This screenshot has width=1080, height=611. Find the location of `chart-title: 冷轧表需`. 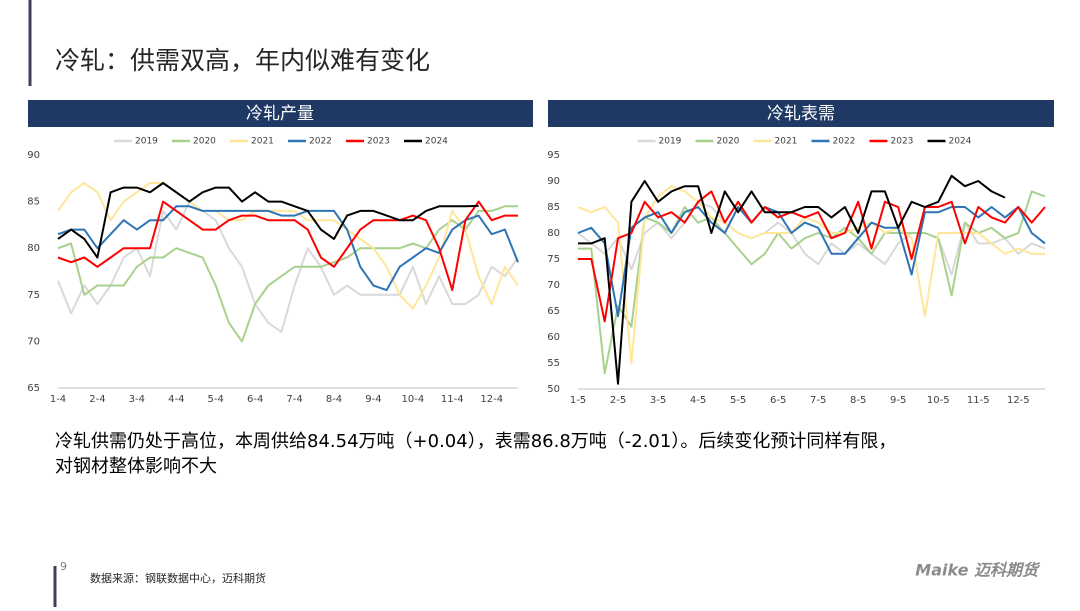

chart-title: 冷轧表需 is located at coordinates (801, 114).